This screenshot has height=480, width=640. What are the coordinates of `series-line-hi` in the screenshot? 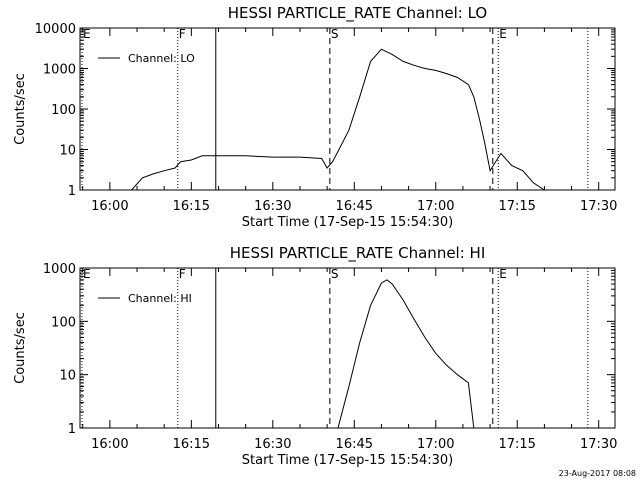 It's located at (406, 354).